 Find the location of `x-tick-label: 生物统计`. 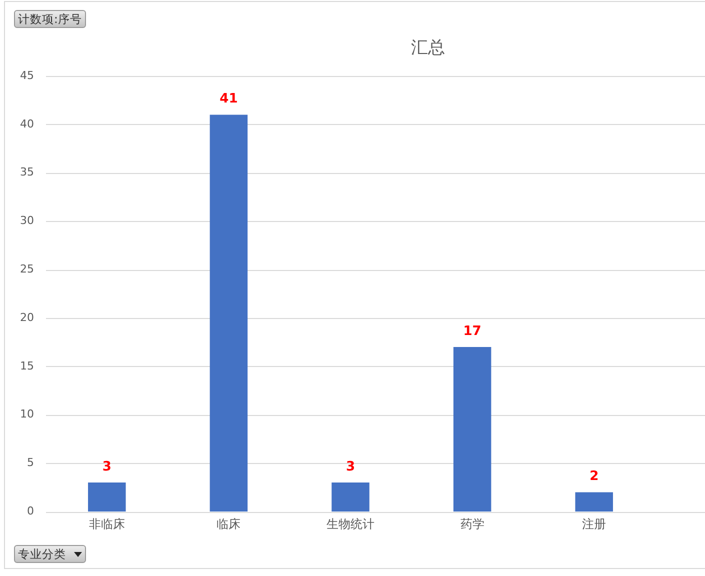

x-tick-label: 生物统计 is located at coordinates (350, 523).